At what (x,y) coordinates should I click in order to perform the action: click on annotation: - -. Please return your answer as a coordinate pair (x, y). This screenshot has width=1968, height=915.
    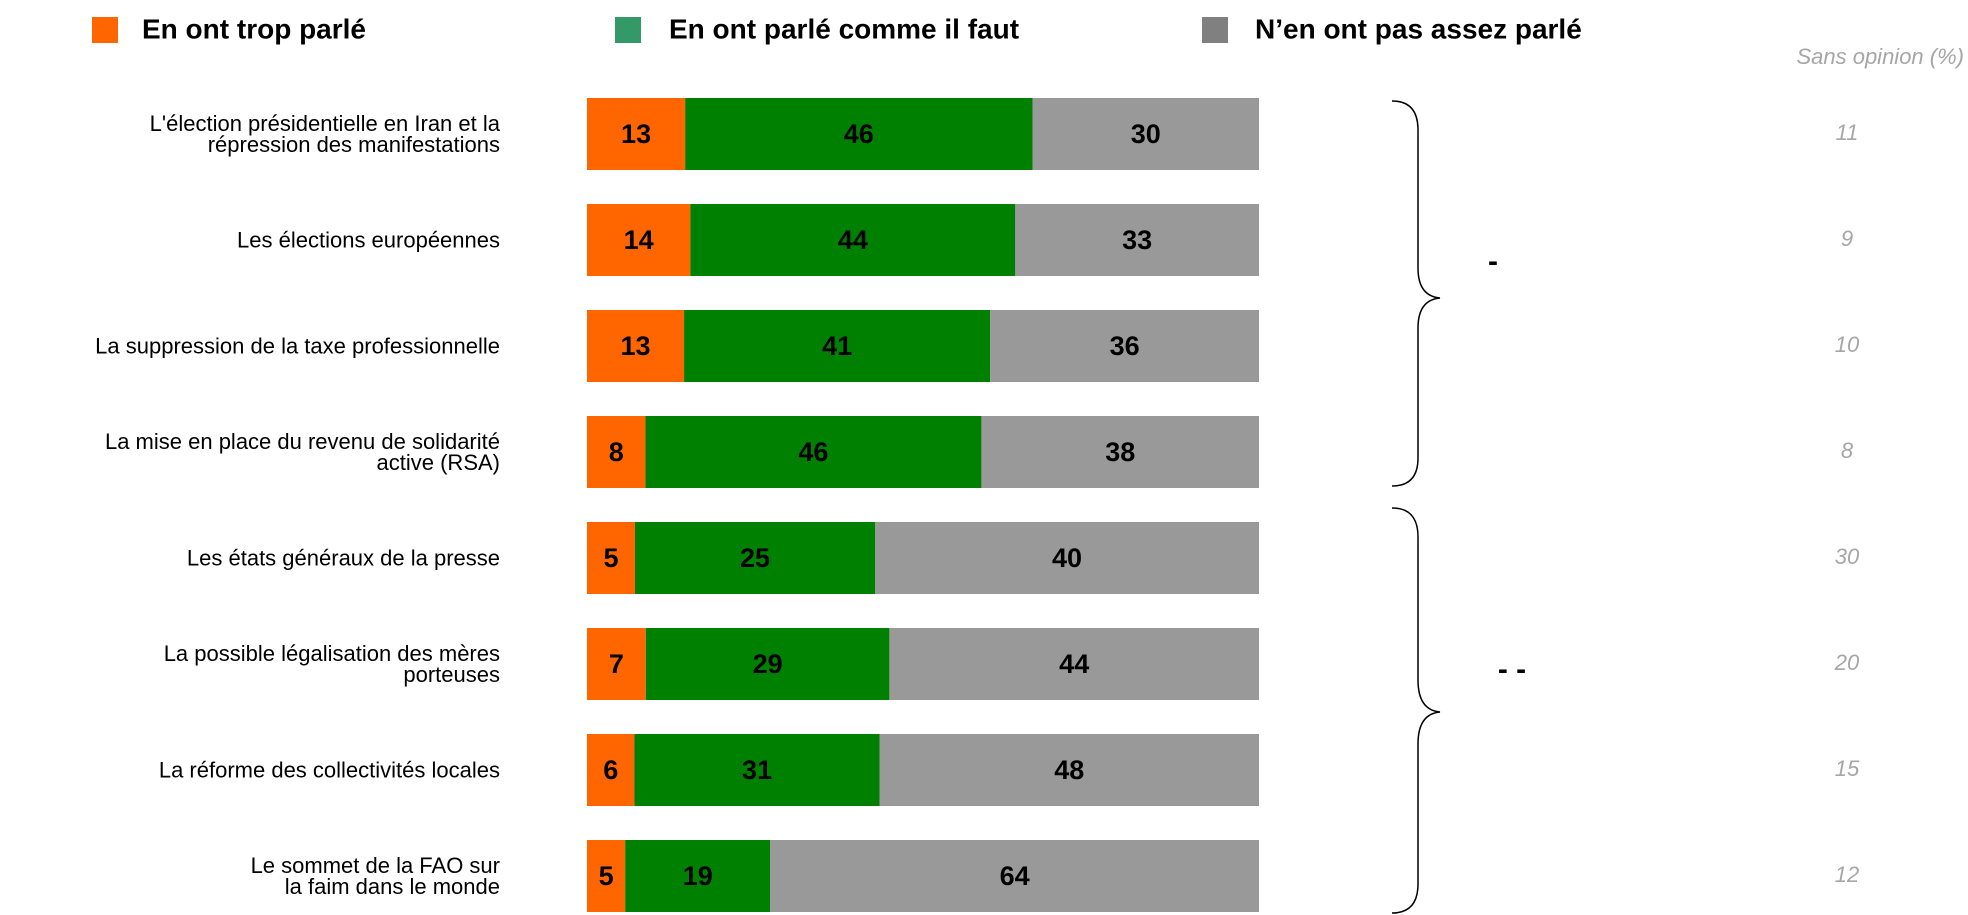
    Looking at the image, I should click on (1512, 669).